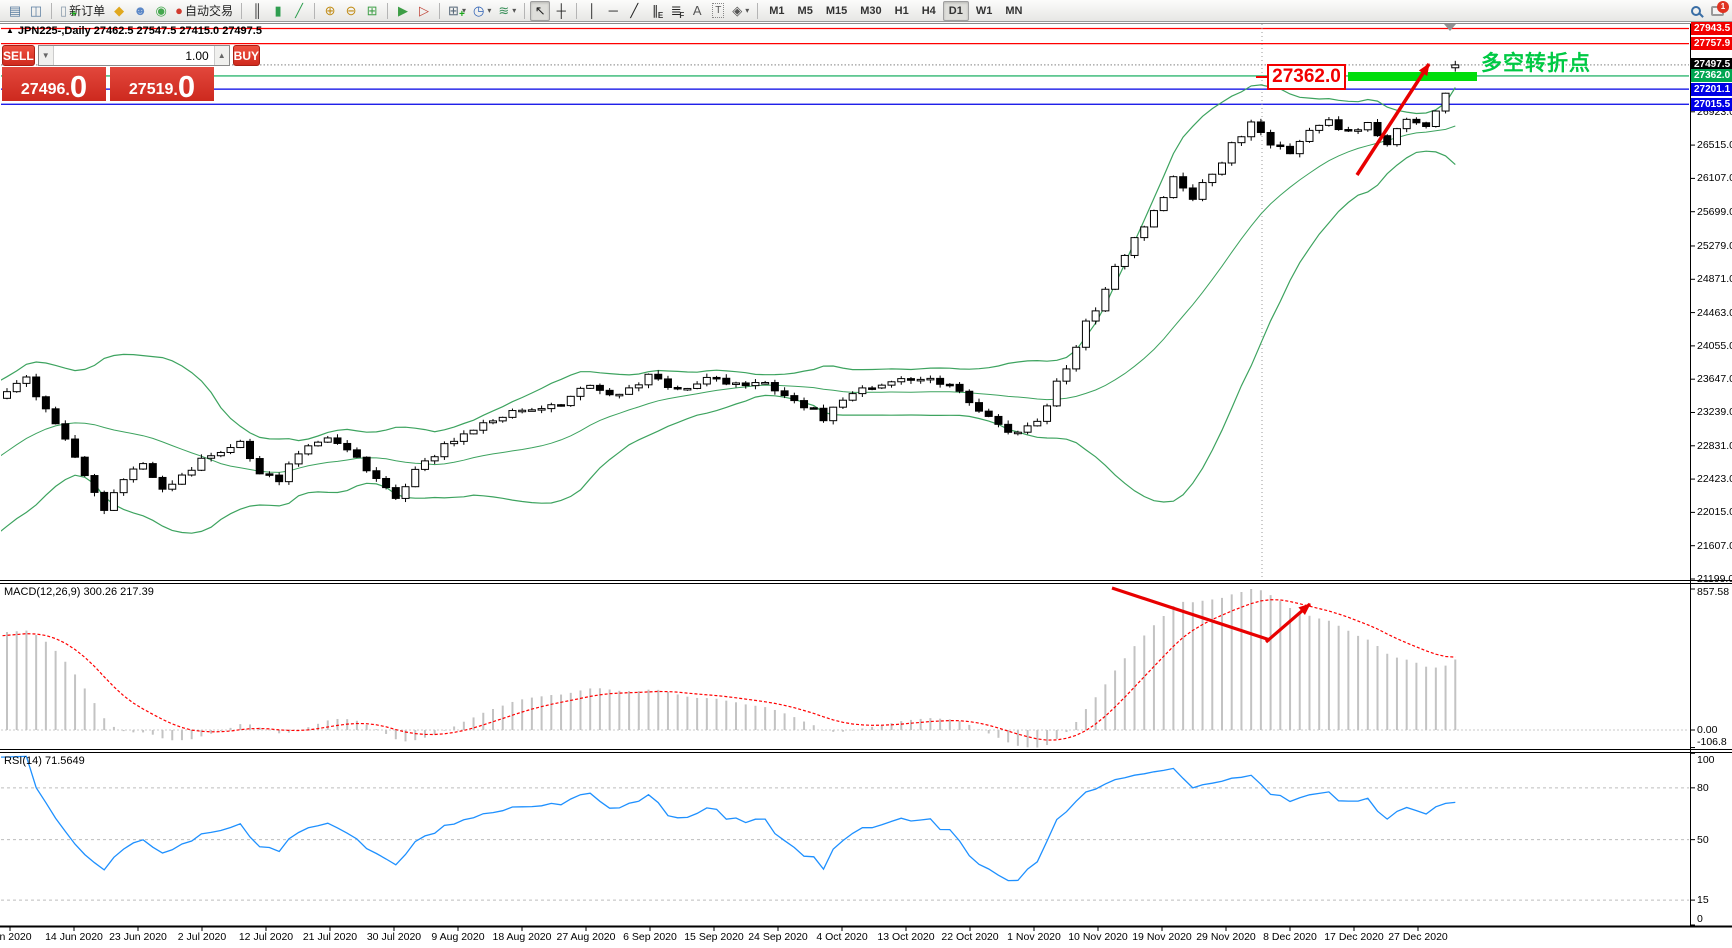  What do you see at coordinates (1703, 900) in the screenshot?
I see `rsi-tick-label: 15` at bounding box center [1703, 900].